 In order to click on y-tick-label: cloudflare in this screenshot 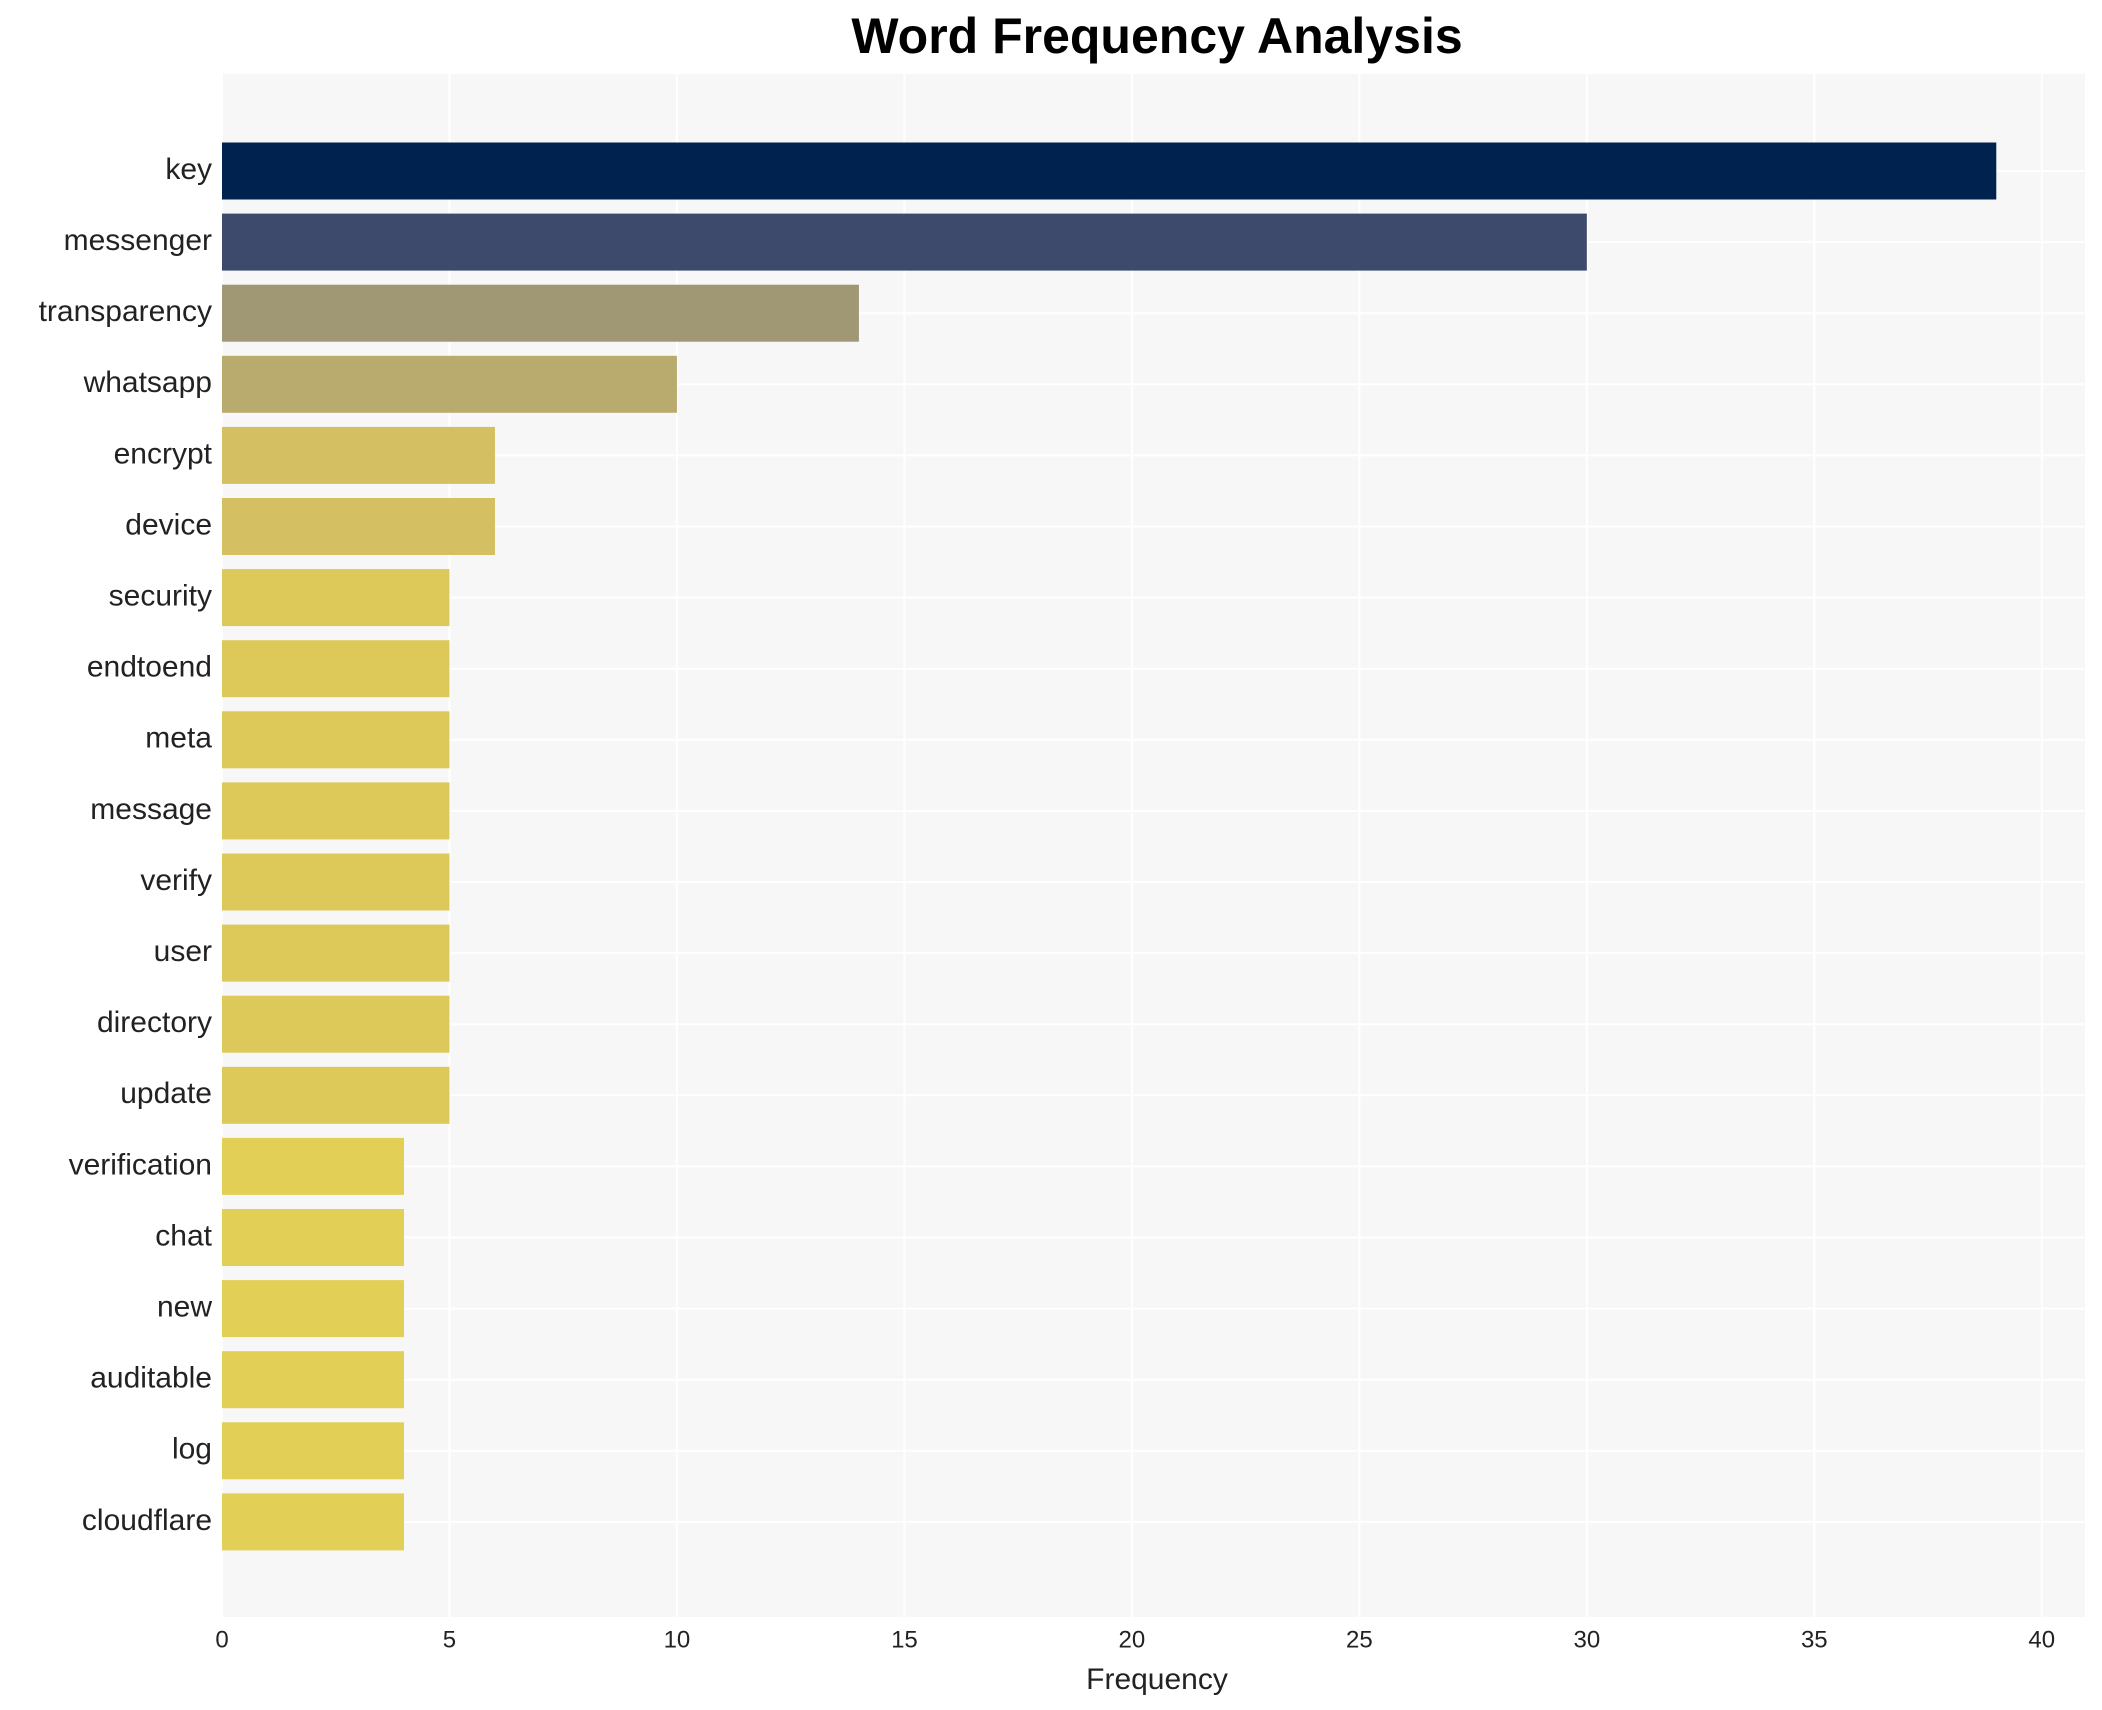, I will do `click(147, 1520)`.